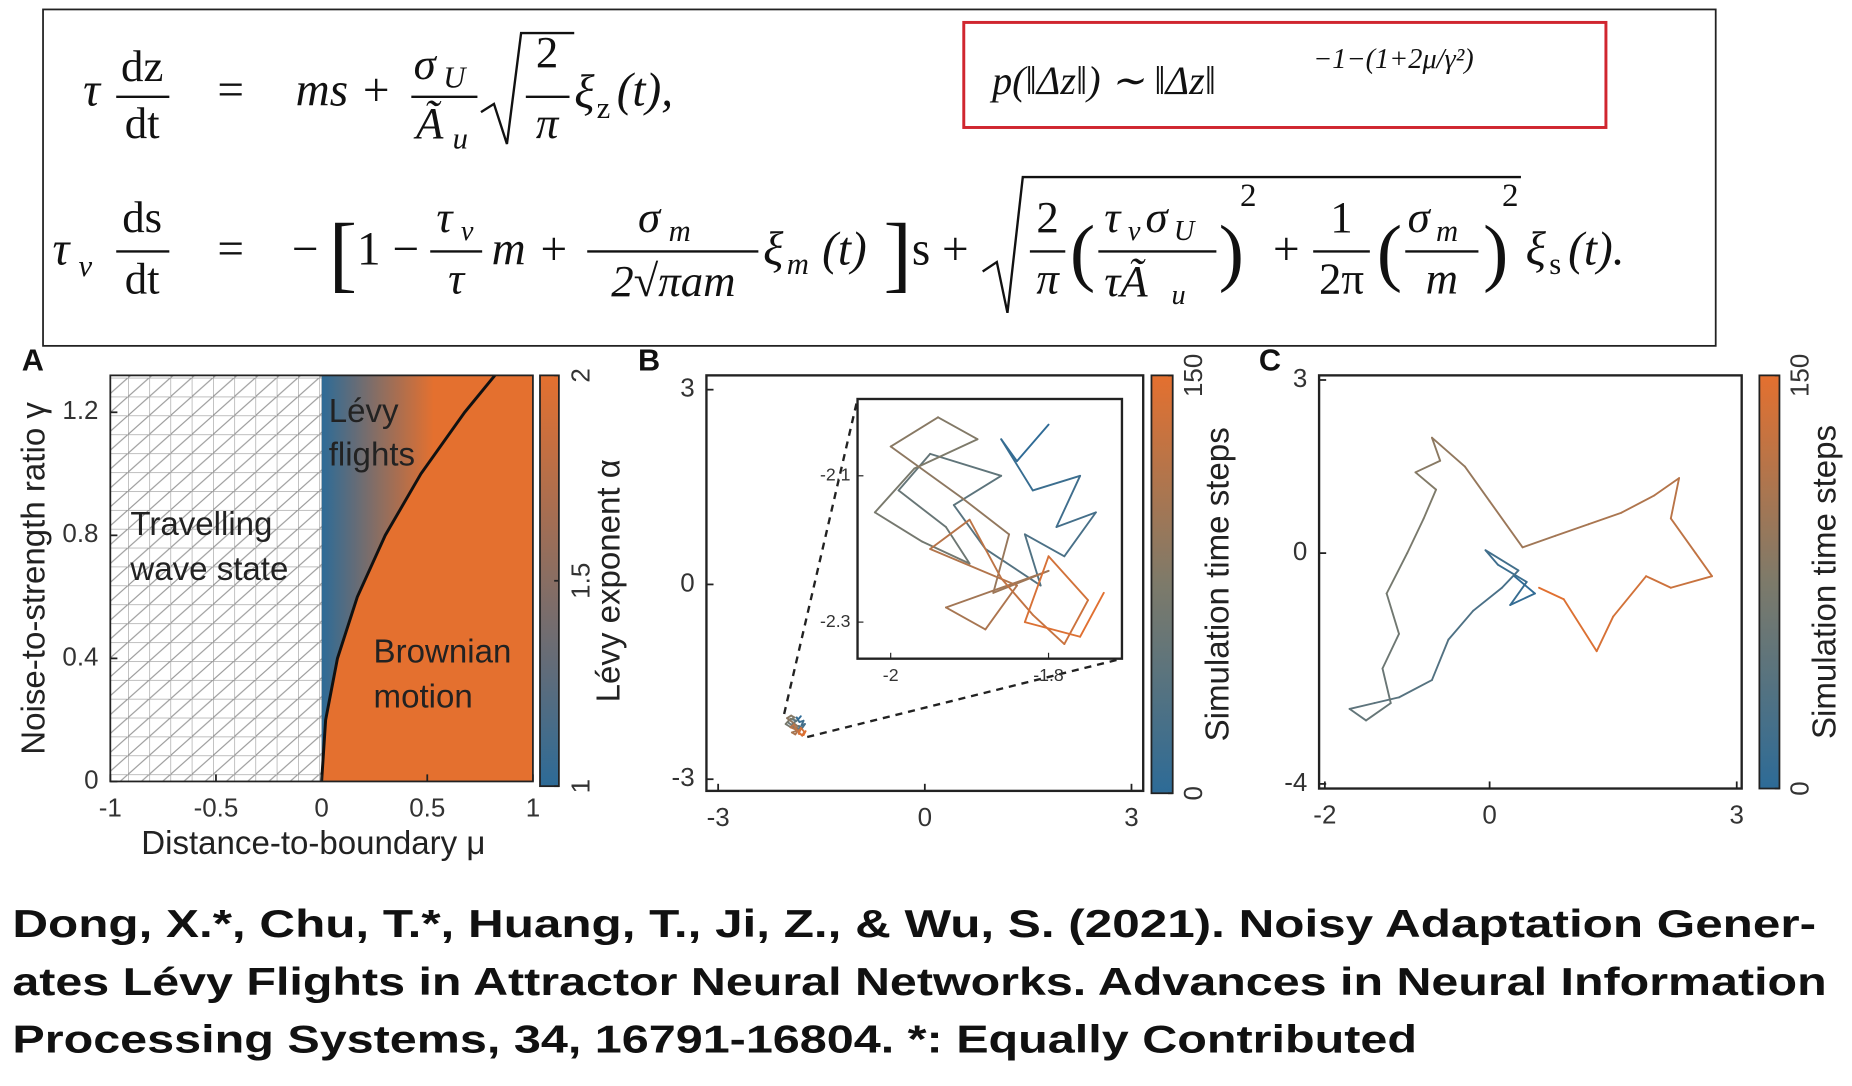  I want to click on equation-symbol: τÃ, so click(1126, 281).